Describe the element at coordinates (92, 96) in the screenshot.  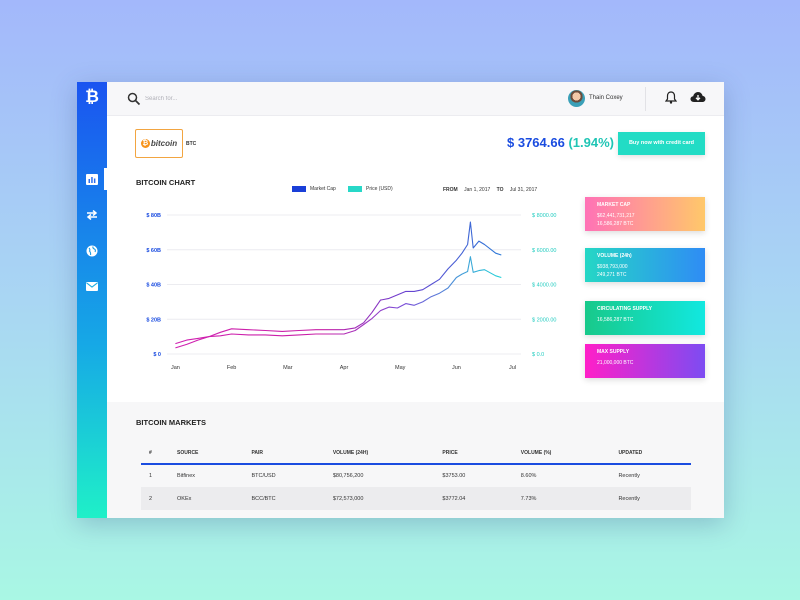
I see `bitcoin-logo-icon: ₿` at that location.